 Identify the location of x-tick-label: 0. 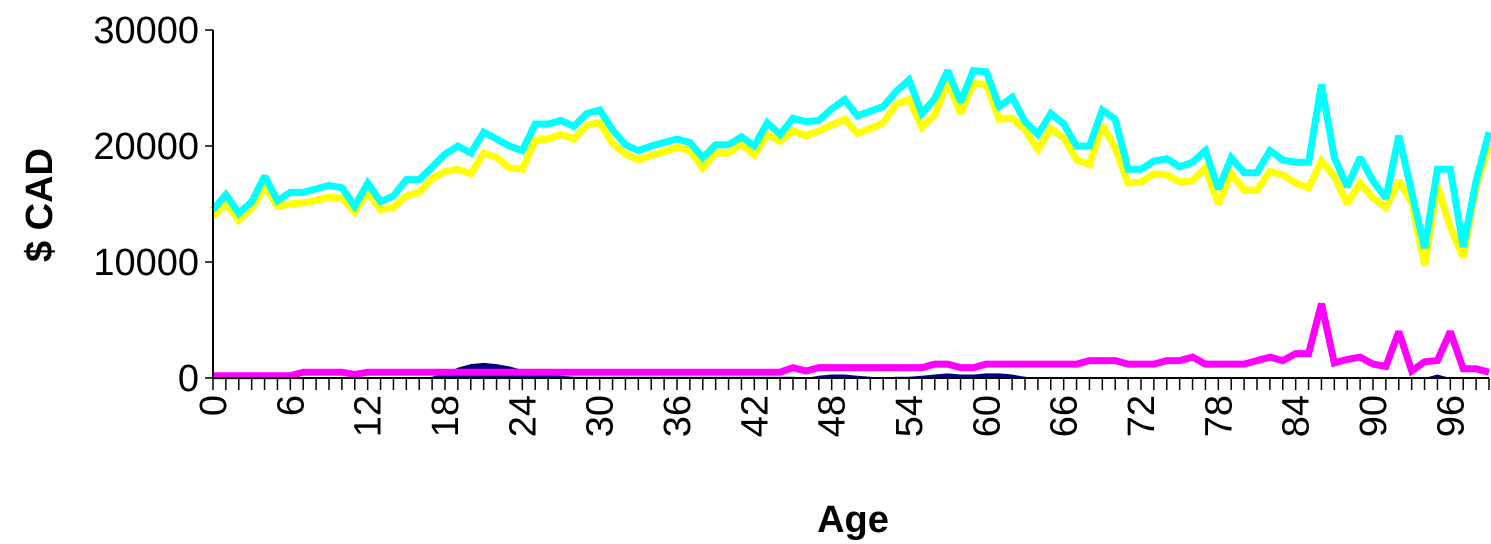
(214, 405).